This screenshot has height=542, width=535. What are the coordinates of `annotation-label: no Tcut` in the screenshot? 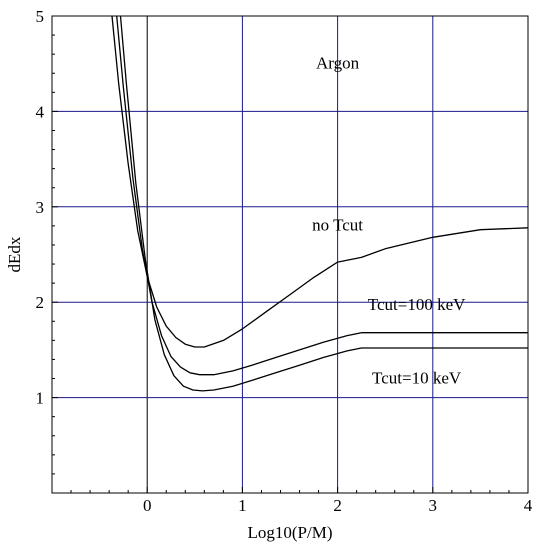 It's located at (337, 225).